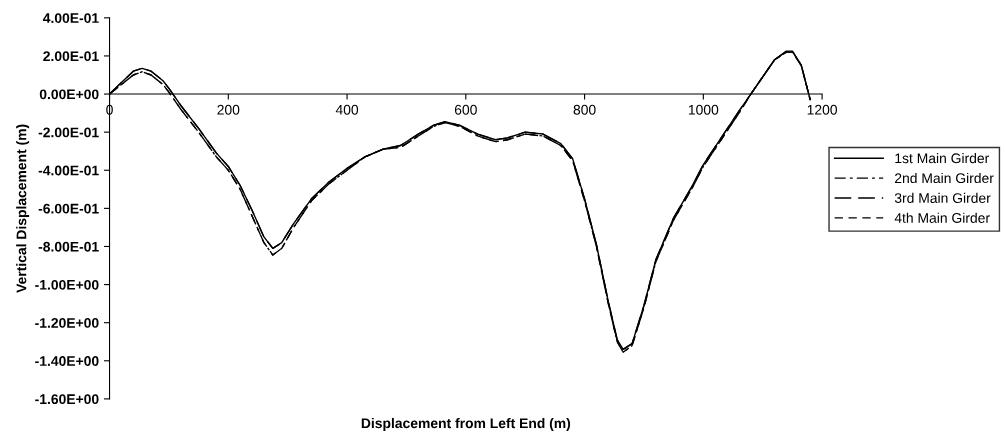 This screenshot has width=1005, height=435. Describe the element at coordinates (465, 109) in the screenshot. I see `x-tick-label: 600` at that location.